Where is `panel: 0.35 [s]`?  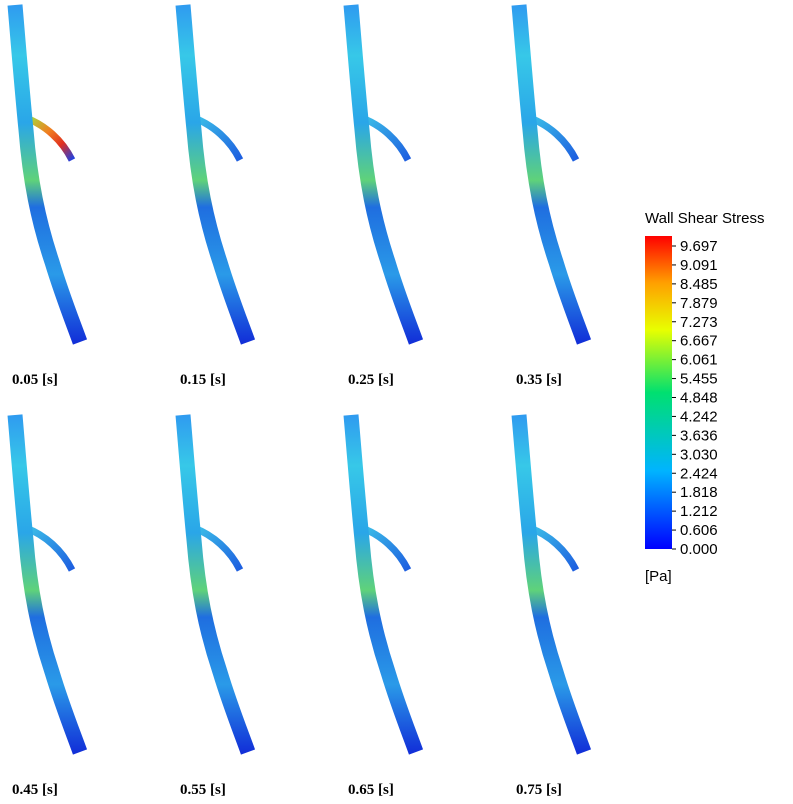 panel: 0.35 [s] is located at coordinates (550, 196).